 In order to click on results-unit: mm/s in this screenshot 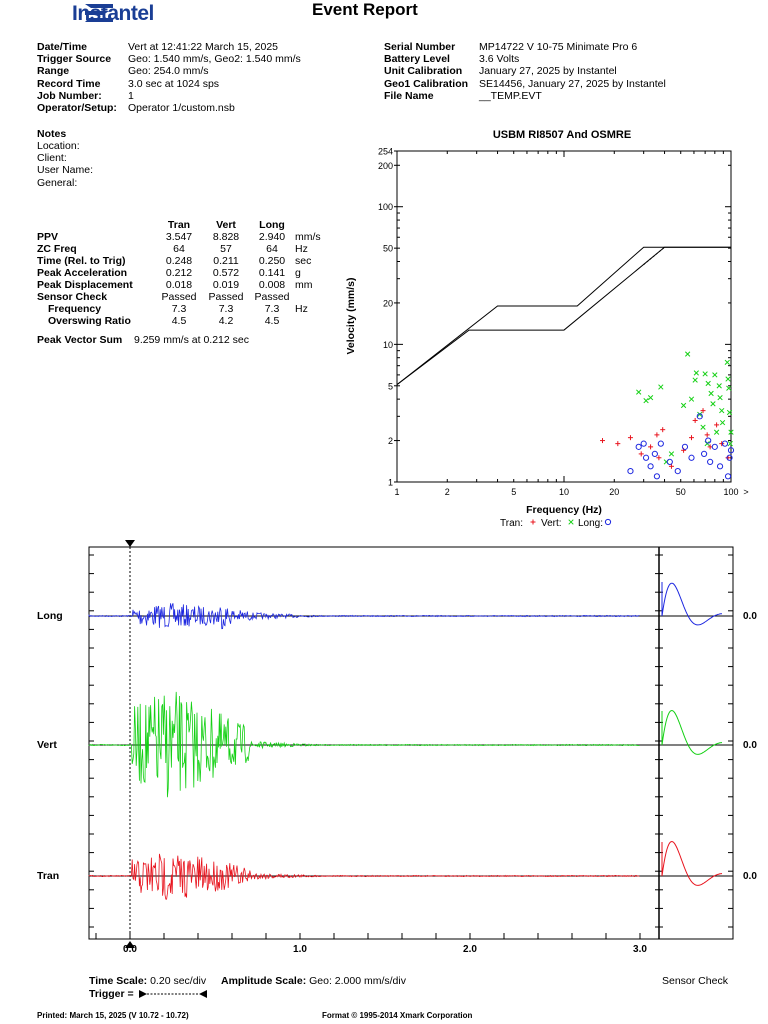, I will do `click(308, 237)`.